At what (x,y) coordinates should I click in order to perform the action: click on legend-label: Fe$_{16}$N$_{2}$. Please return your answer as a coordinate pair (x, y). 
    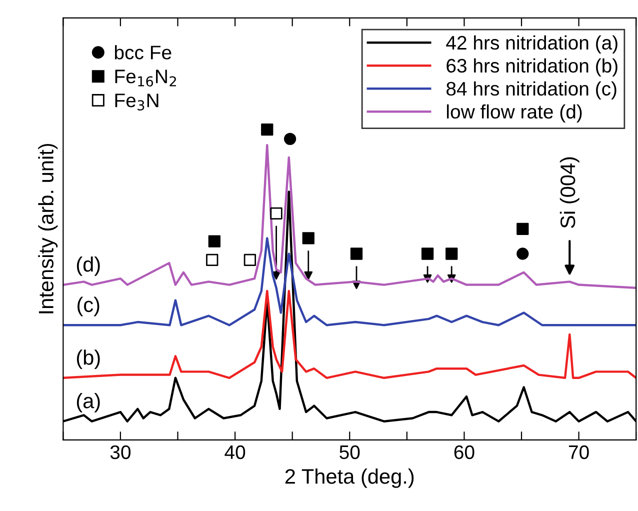
    Looking at the image, I should click on (145, 78).